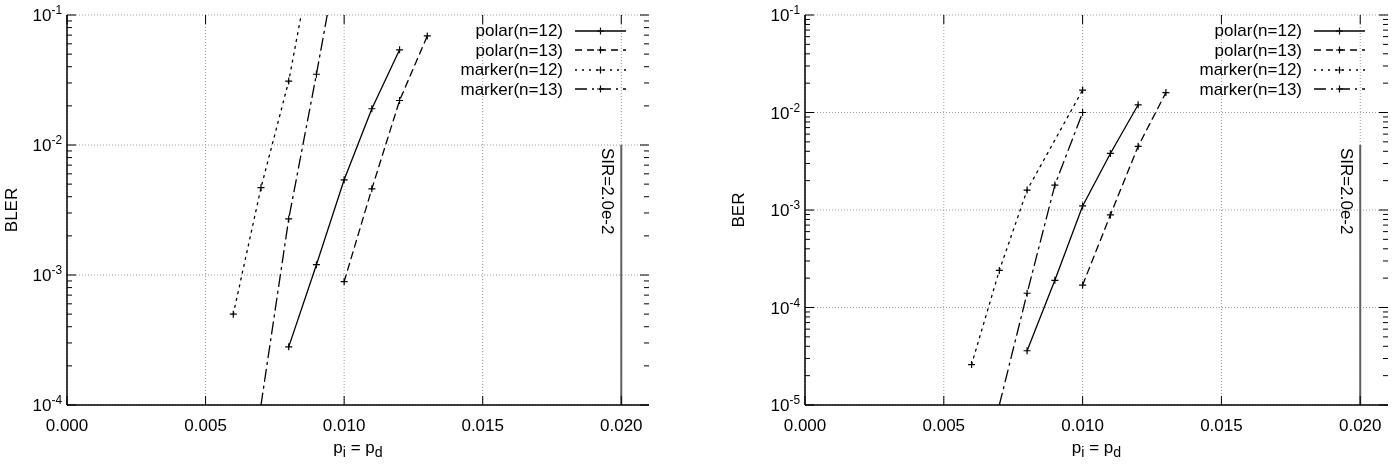 The width and height of the screenshot is (1396, 472). Describe the element at coordinates (12, 210) in the screenshot. I see `y-axis-title: BLER` at that location.